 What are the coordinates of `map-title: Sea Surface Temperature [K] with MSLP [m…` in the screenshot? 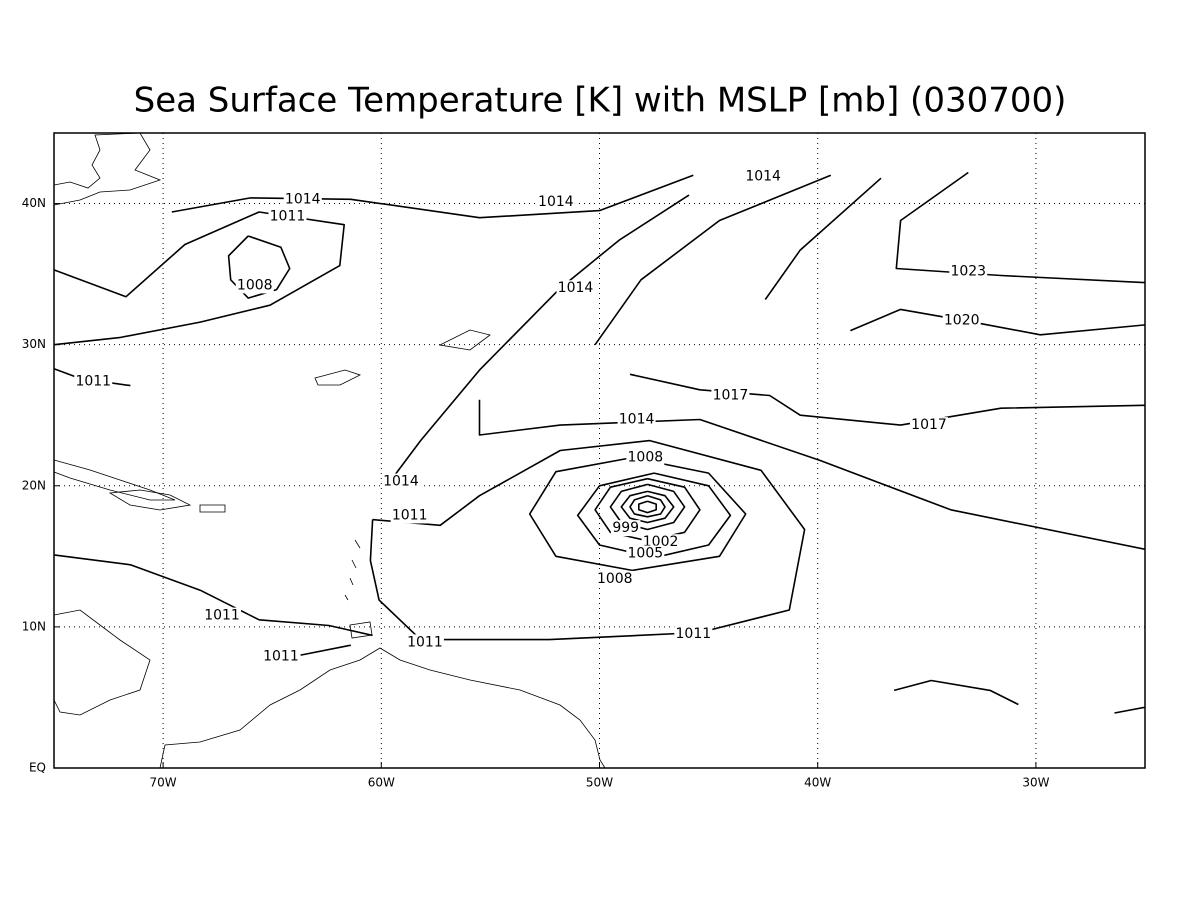 It's located at (600, 101).